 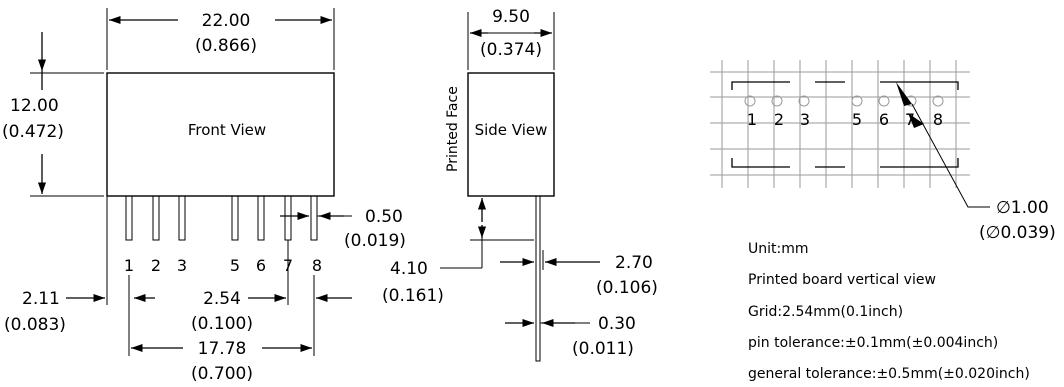 I want to click on side-pin, so click(x=538, y=278).